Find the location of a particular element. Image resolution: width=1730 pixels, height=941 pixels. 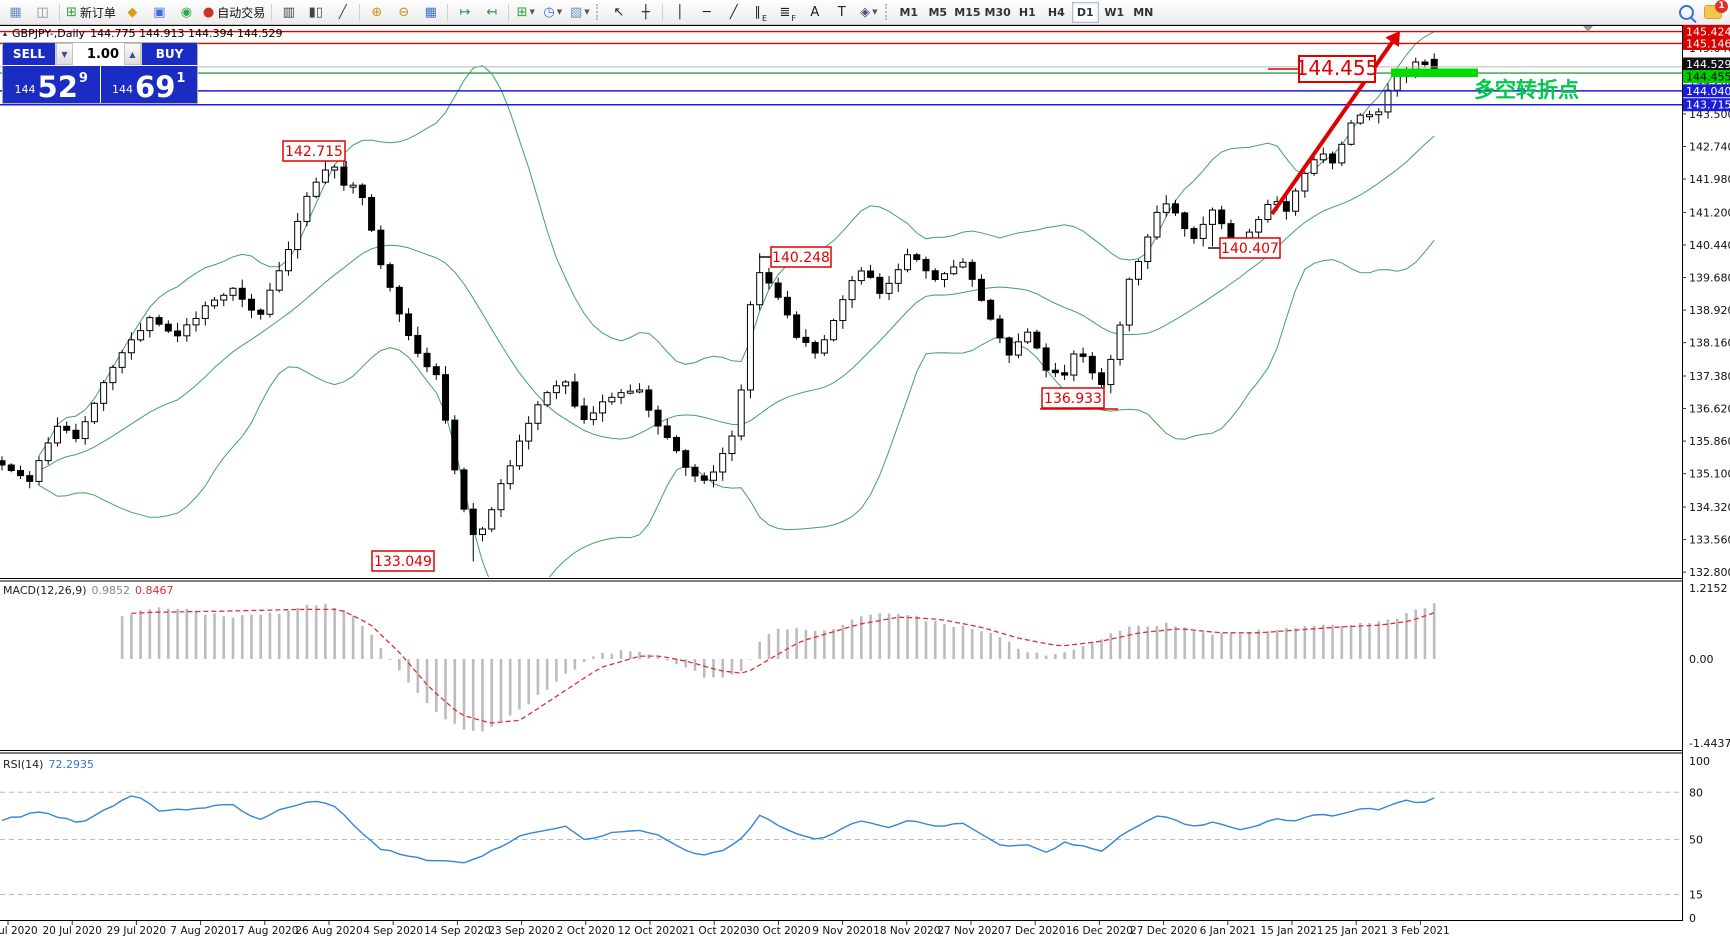

periods-icon-caret: ▼ is located at coordinates (559, 12).